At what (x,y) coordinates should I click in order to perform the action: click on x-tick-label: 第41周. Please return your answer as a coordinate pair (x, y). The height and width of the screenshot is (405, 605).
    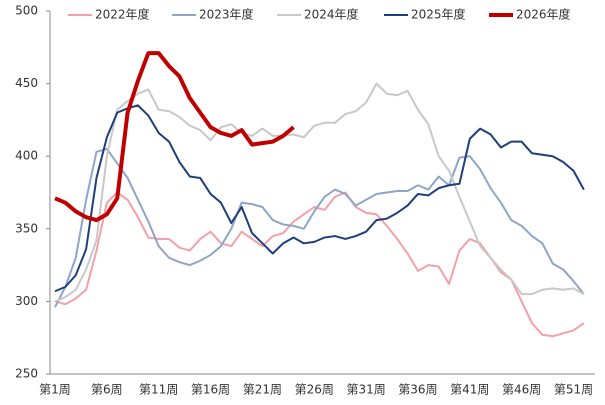
    Looking at the image, I should click on (469, 390).